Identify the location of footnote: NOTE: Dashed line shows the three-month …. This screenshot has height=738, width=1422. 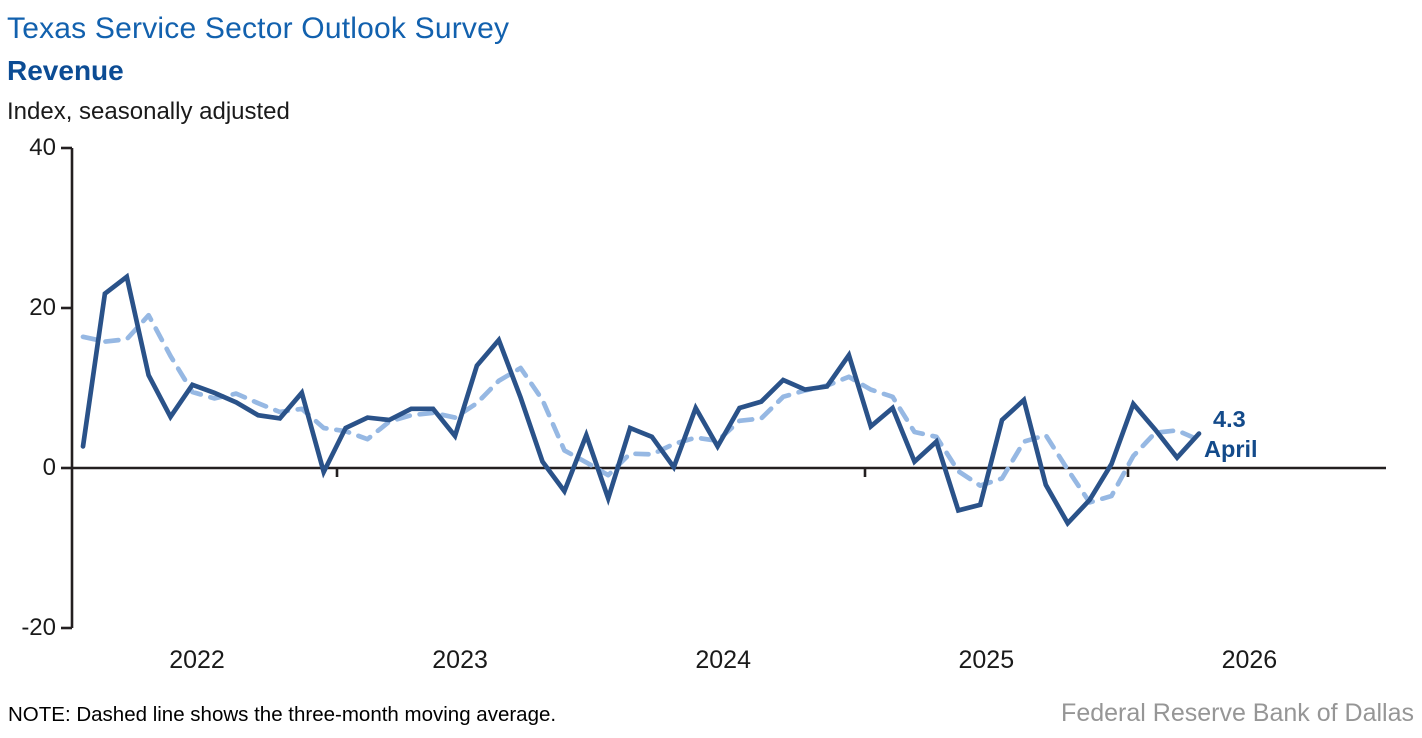
(282, 714).